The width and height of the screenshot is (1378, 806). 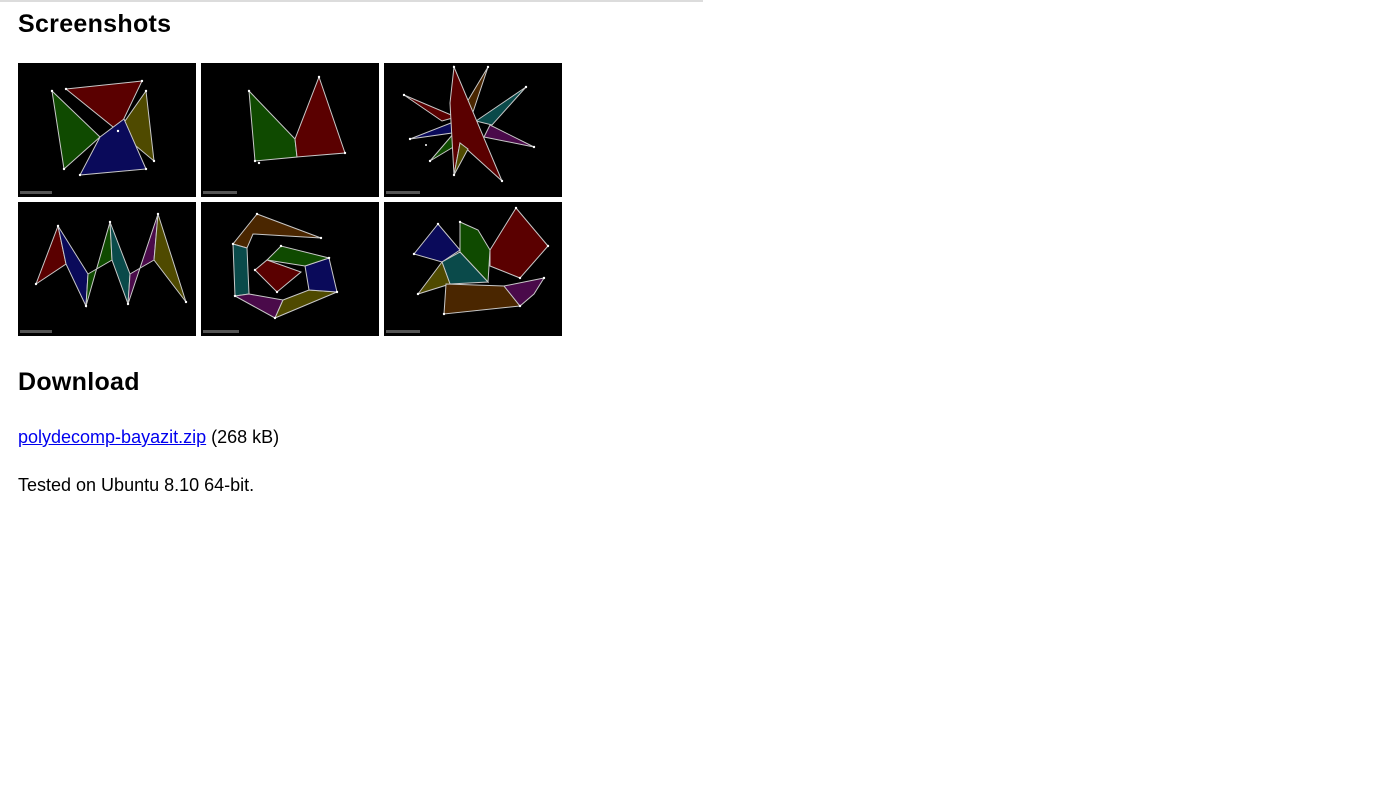 I want to click on download-line: polydecomp-bayazit.zip (268 kB), so click(x=148, y=437).